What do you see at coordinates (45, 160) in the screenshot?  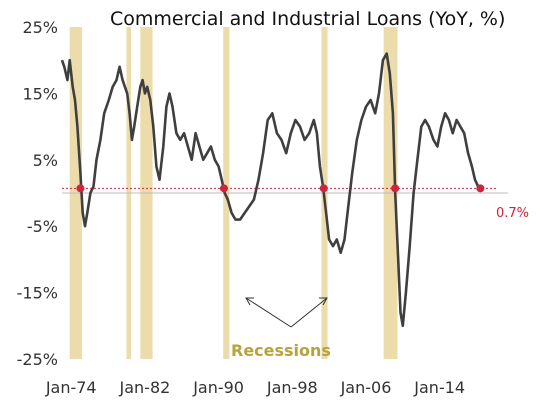 I see `y-tick-label: 5%` at bounding box center [45, 160].